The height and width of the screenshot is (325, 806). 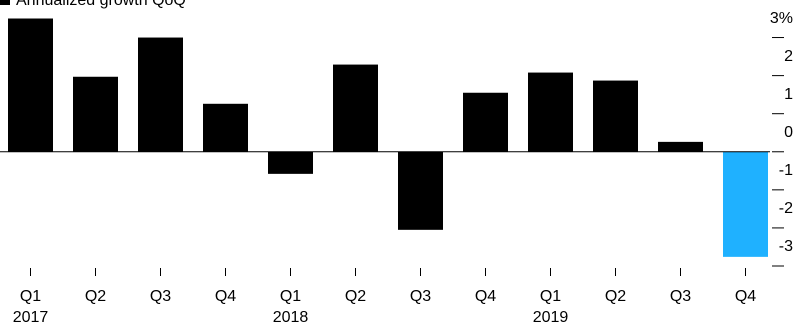 I want to click on x-group-label: 2017, so click(x=31, y=317).